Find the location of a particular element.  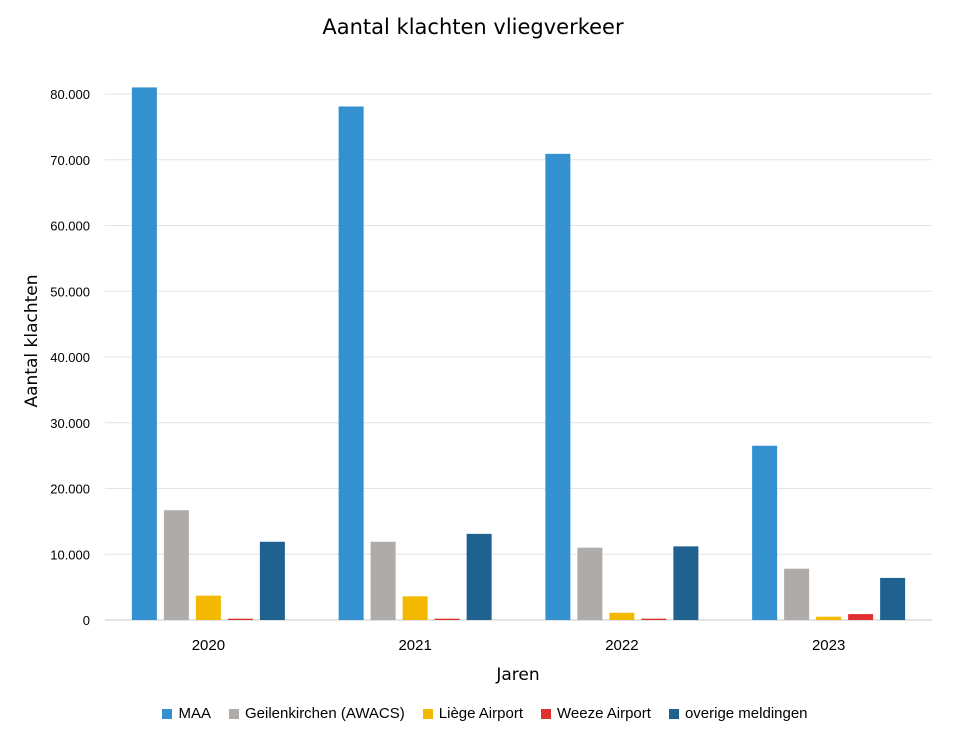

legend-item: overige meldingen is located at coordinates (738, 713).